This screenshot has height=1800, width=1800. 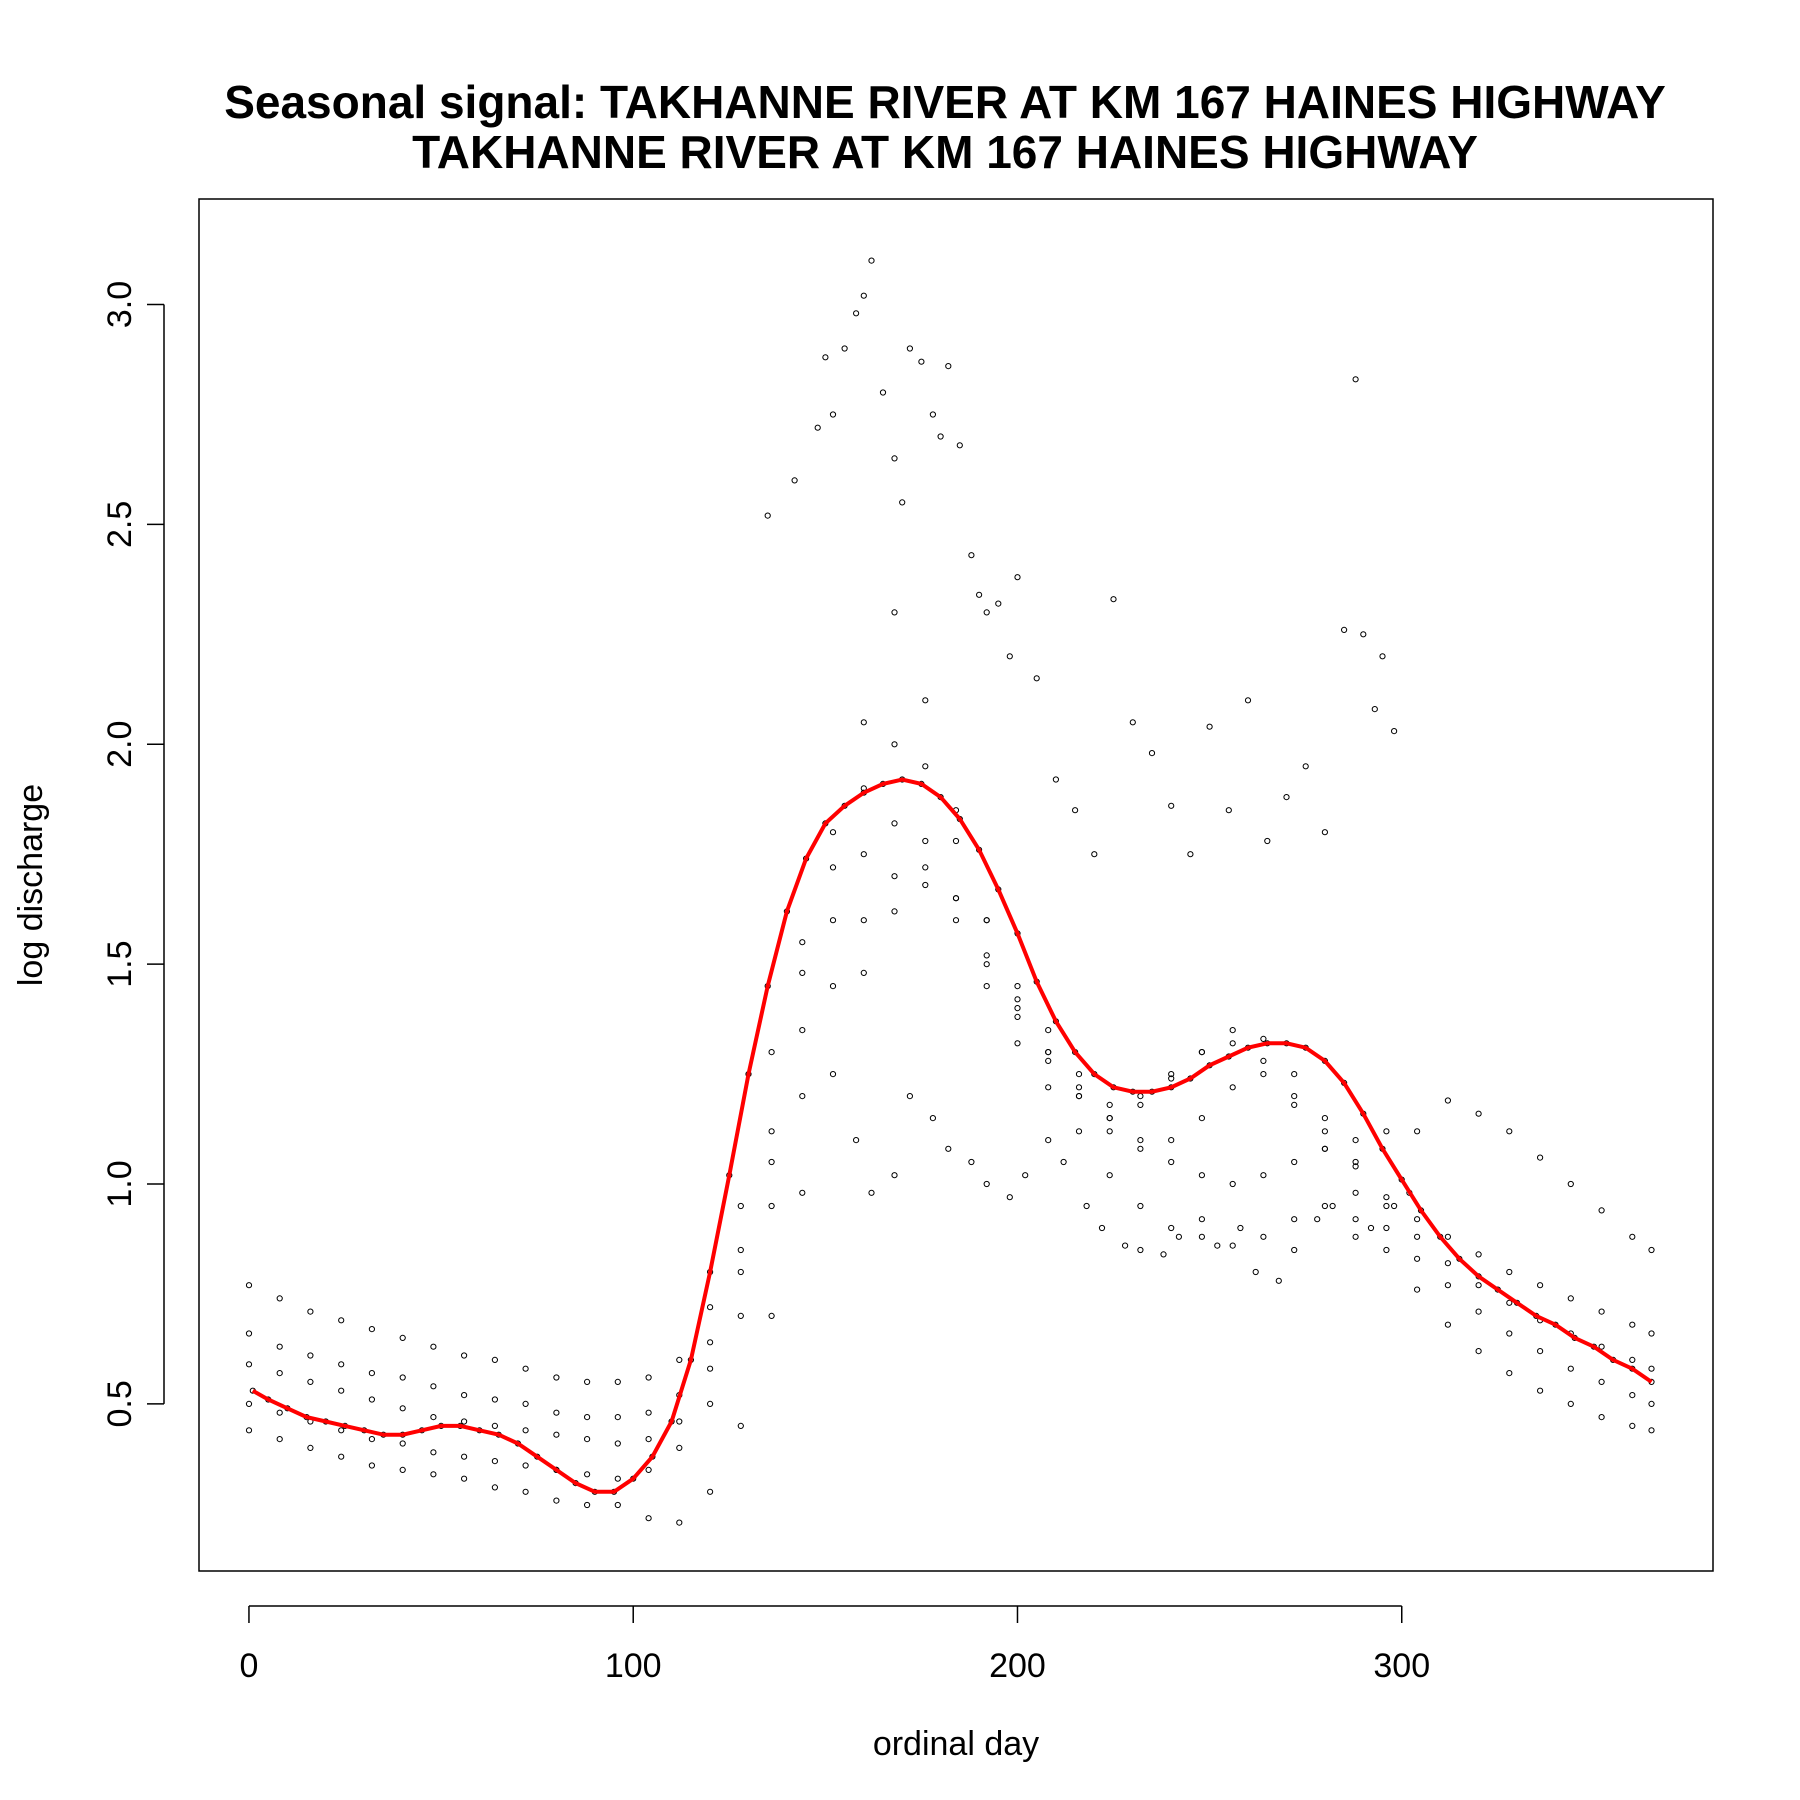 I want to click on y-tick-label: 2.5, so click(x=120, y=524).